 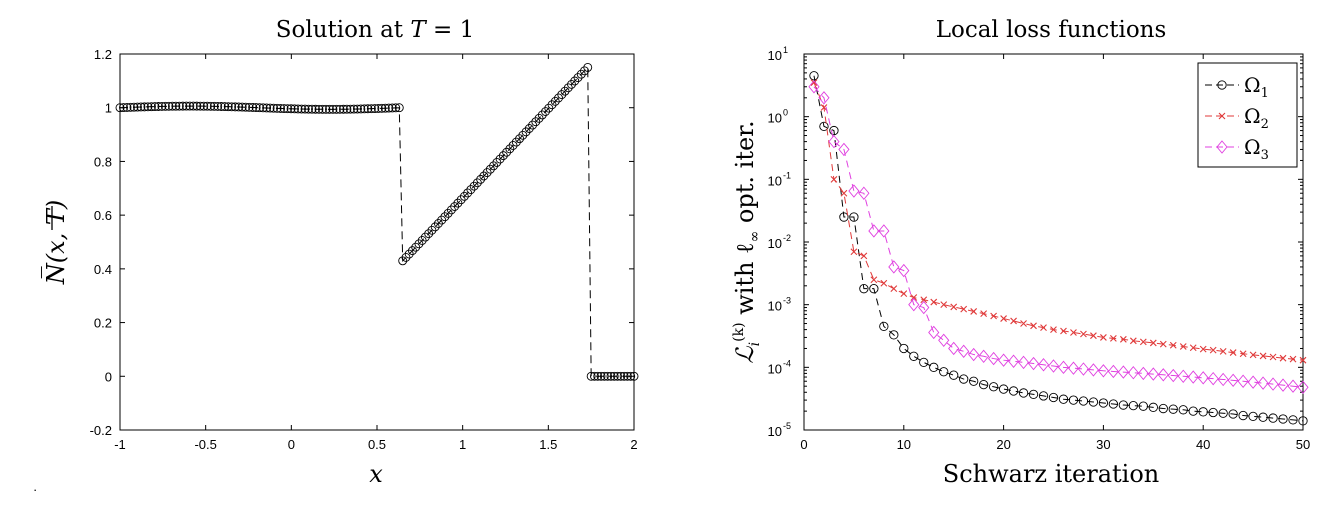 What do you see at coordinates (548, 444) in the screenshot?
I see `left-x-tick-label: 1.5` at bounding box center [548, 444].